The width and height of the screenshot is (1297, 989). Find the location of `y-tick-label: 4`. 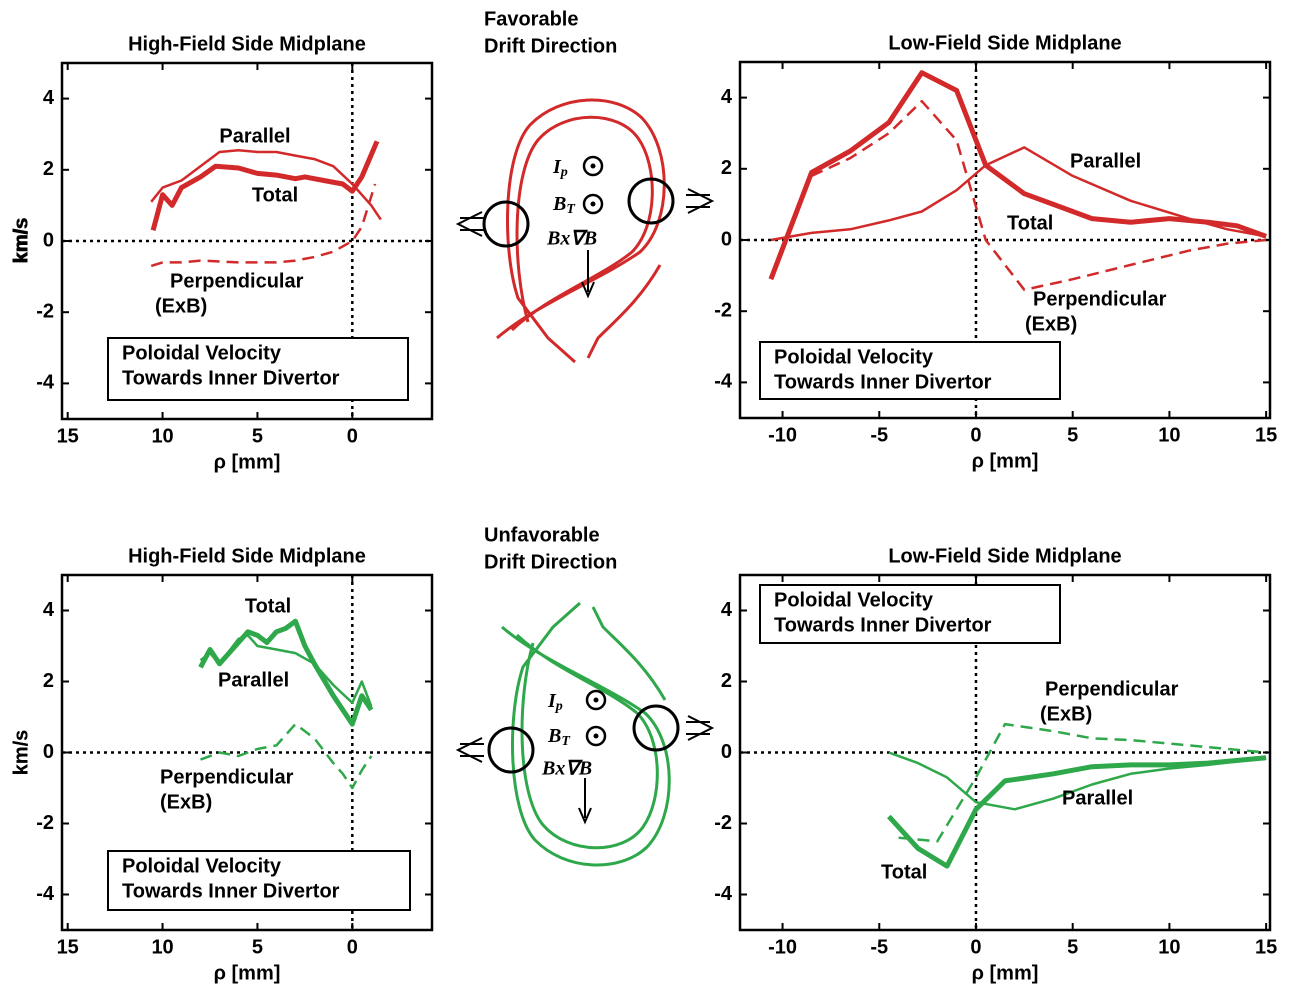

y-tick-label: 4 is located at coordinates (49, 98).